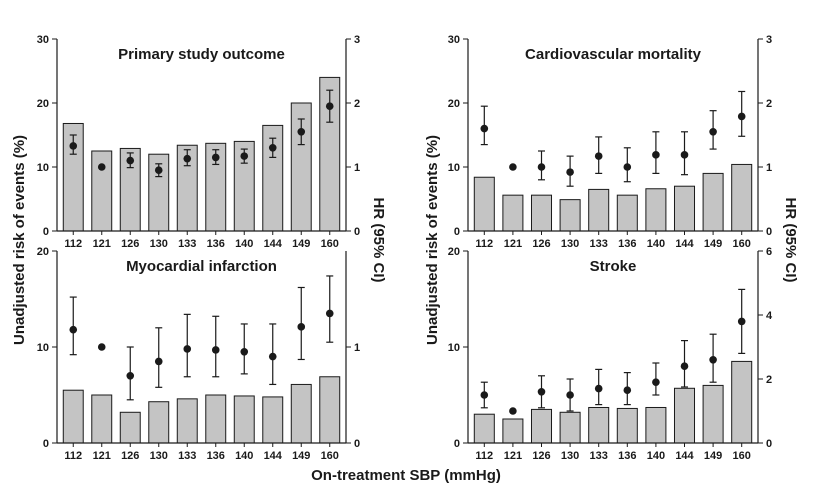 This screenshot has height=490, width=813. Describe the element at coordinates (201, 266) in the screenshot. I see `panel-title: Myocardial infarction` at that location.